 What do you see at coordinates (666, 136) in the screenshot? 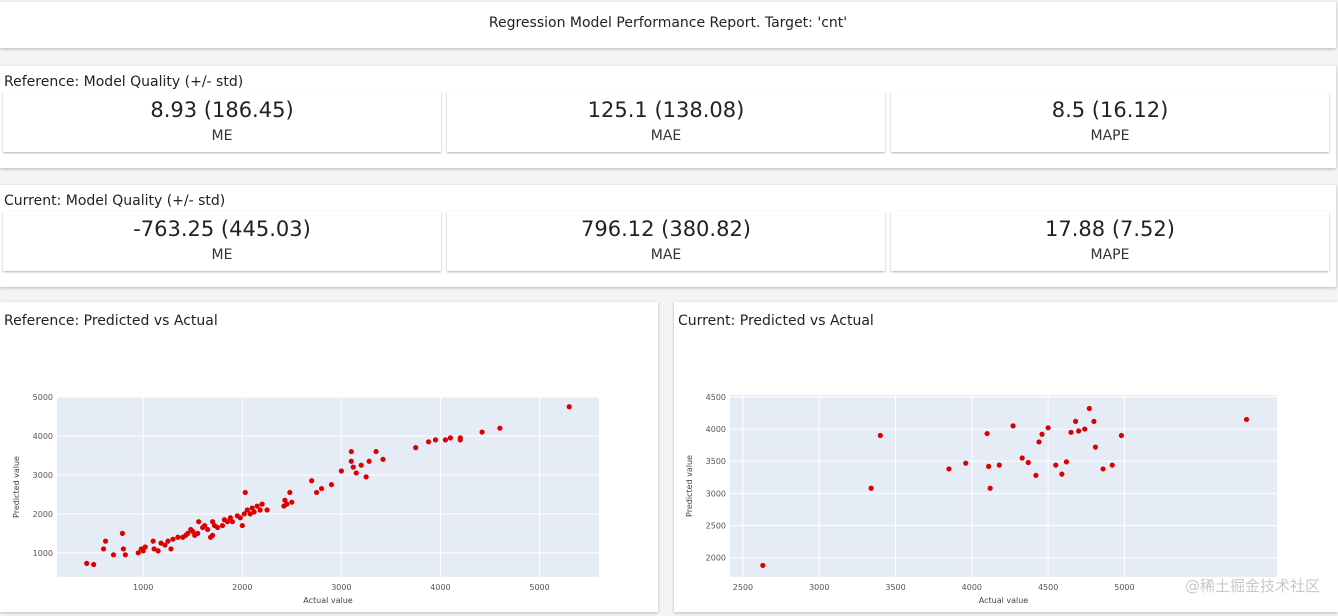
I see `metric-label: MAE` at bounding box center [666, 136].